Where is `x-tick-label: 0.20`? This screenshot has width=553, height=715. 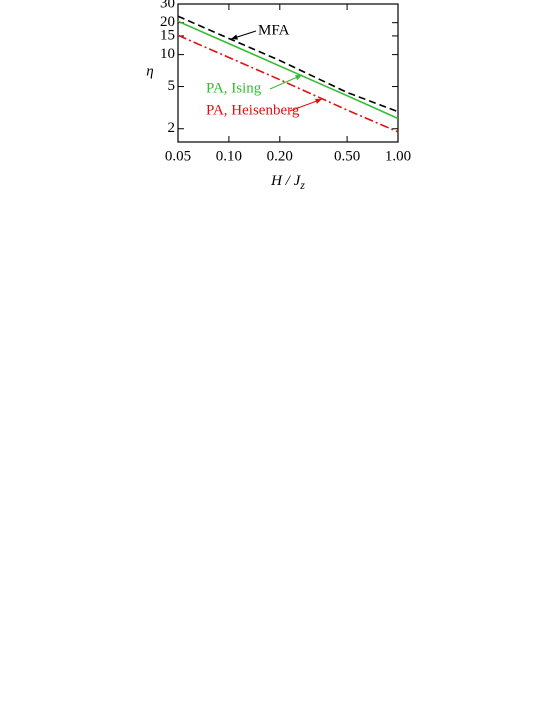 x-tick-label: 0.20 is located at coordinates (280, 156).